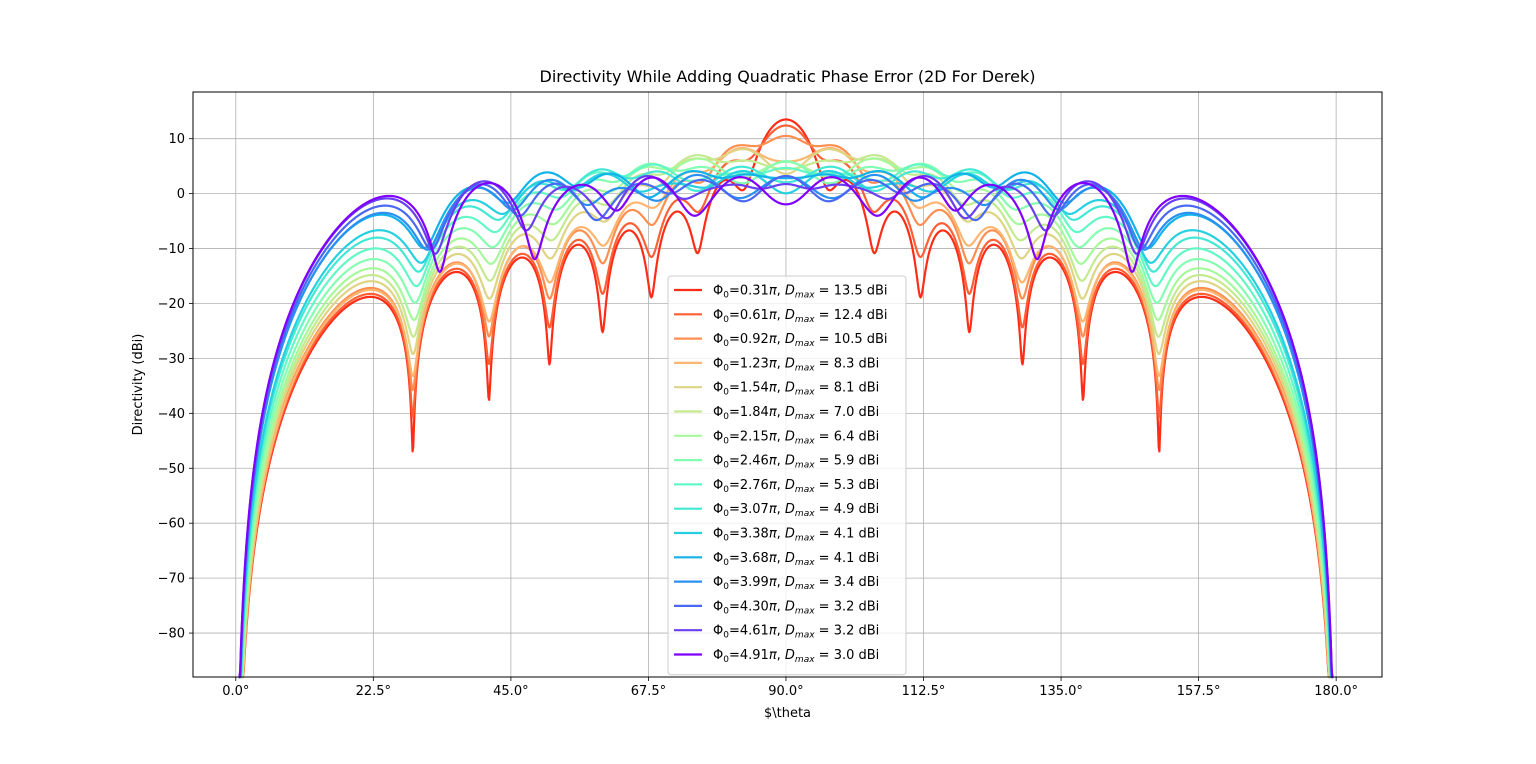 This screenshot has width=1536, height=764. What do you see at coordinates (787, 475) in the screenshot?
I see `legend-box` at bounding box center [787, 475].